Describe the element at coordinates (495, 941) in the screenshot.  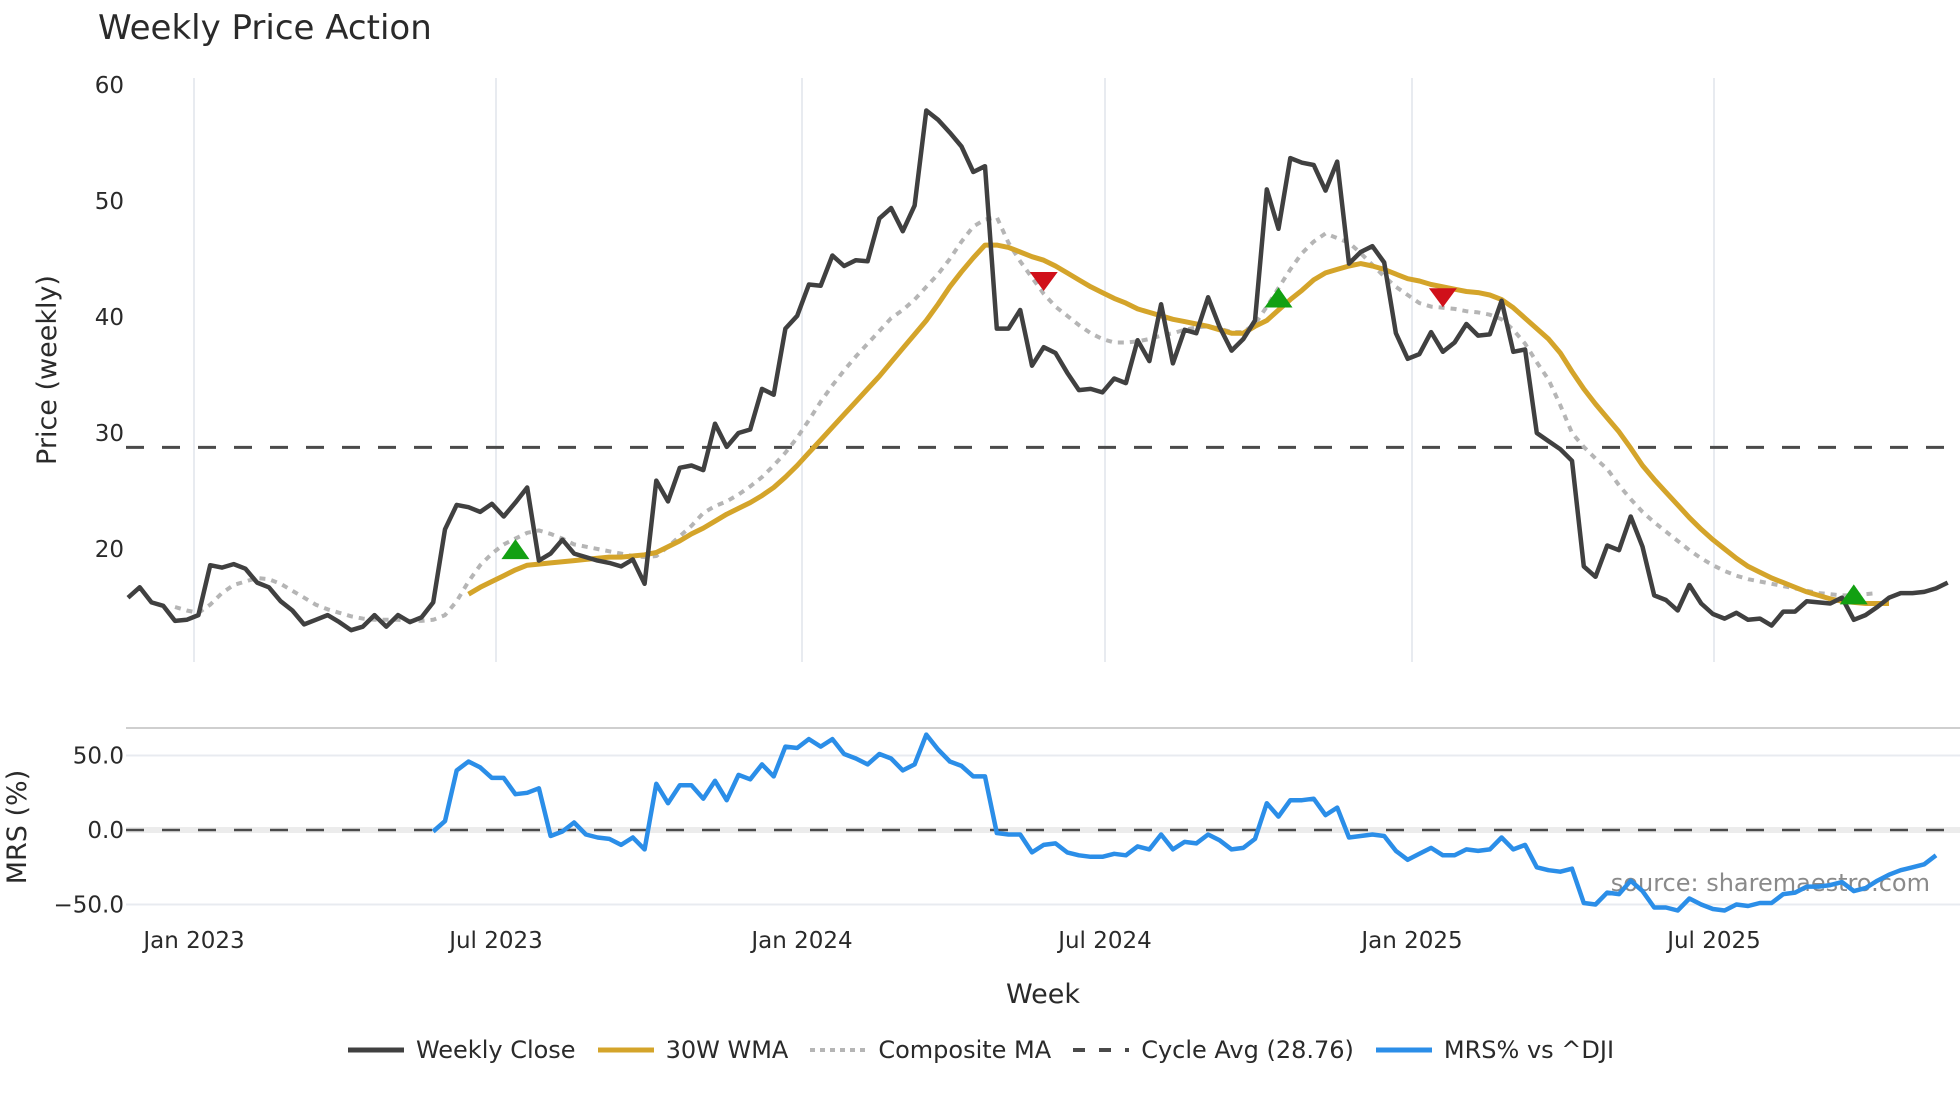
I see `x-tick-label: Jul 2023` at that location.